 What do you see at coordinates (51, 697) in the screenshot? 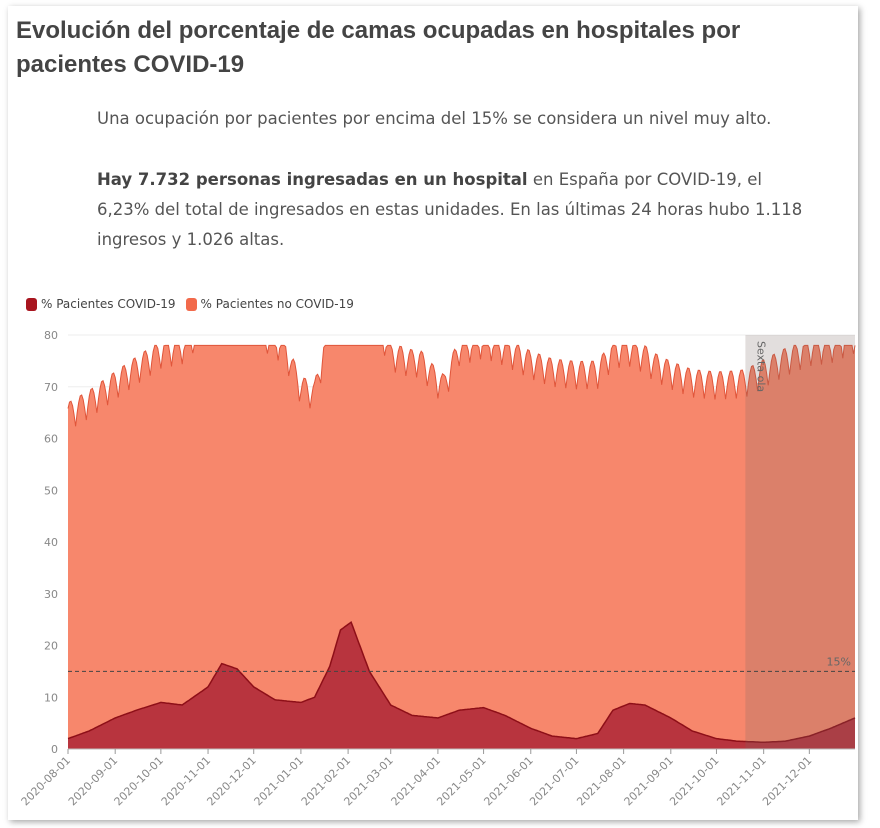
I see `y-tick-label: 10` at bounding box center [51, 697].